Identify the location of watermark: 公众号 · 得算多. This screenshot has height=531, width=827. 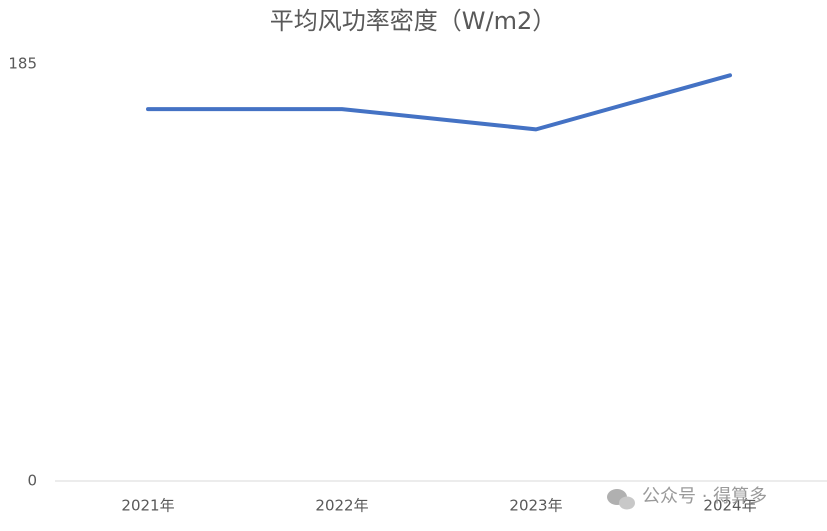
(687, 498).